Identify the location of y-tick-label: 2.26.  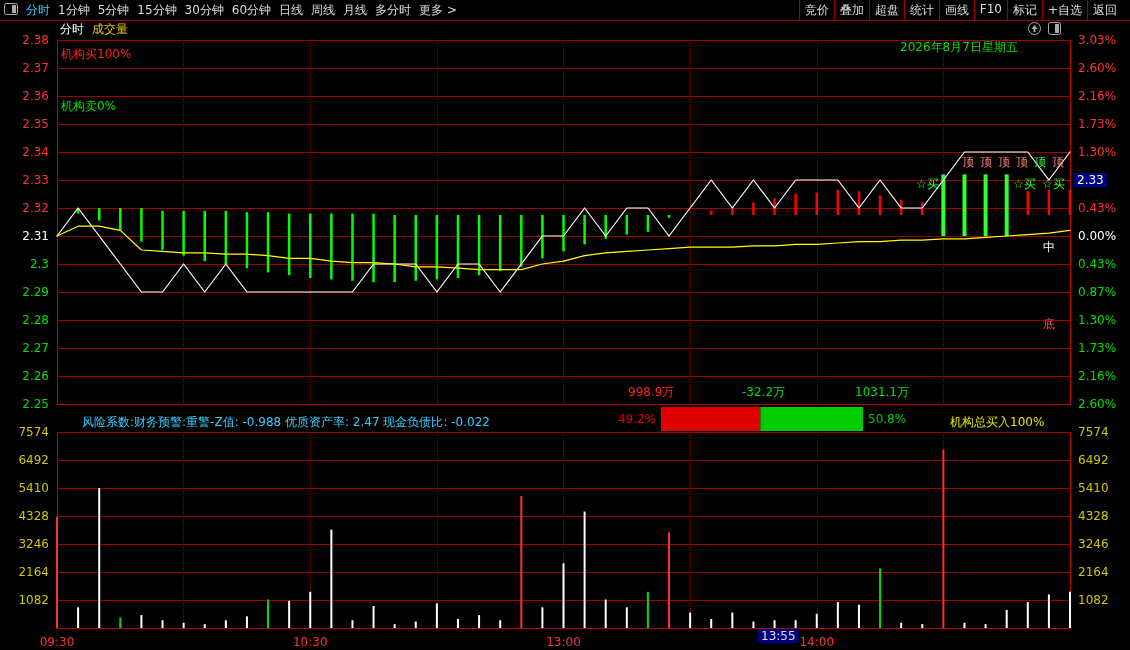
(35, 376).